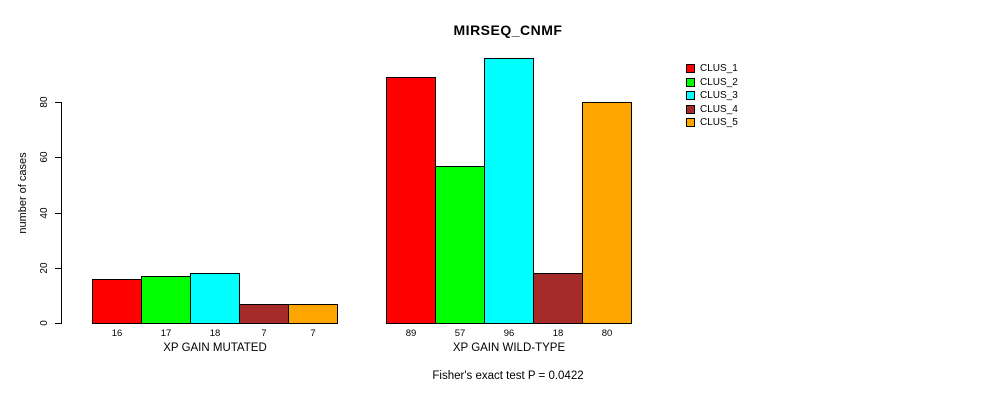  Describe the element at coordinates (215, 348) in the screenshot. I see `x-group-label: XP GAIN MUTATED` at that location.